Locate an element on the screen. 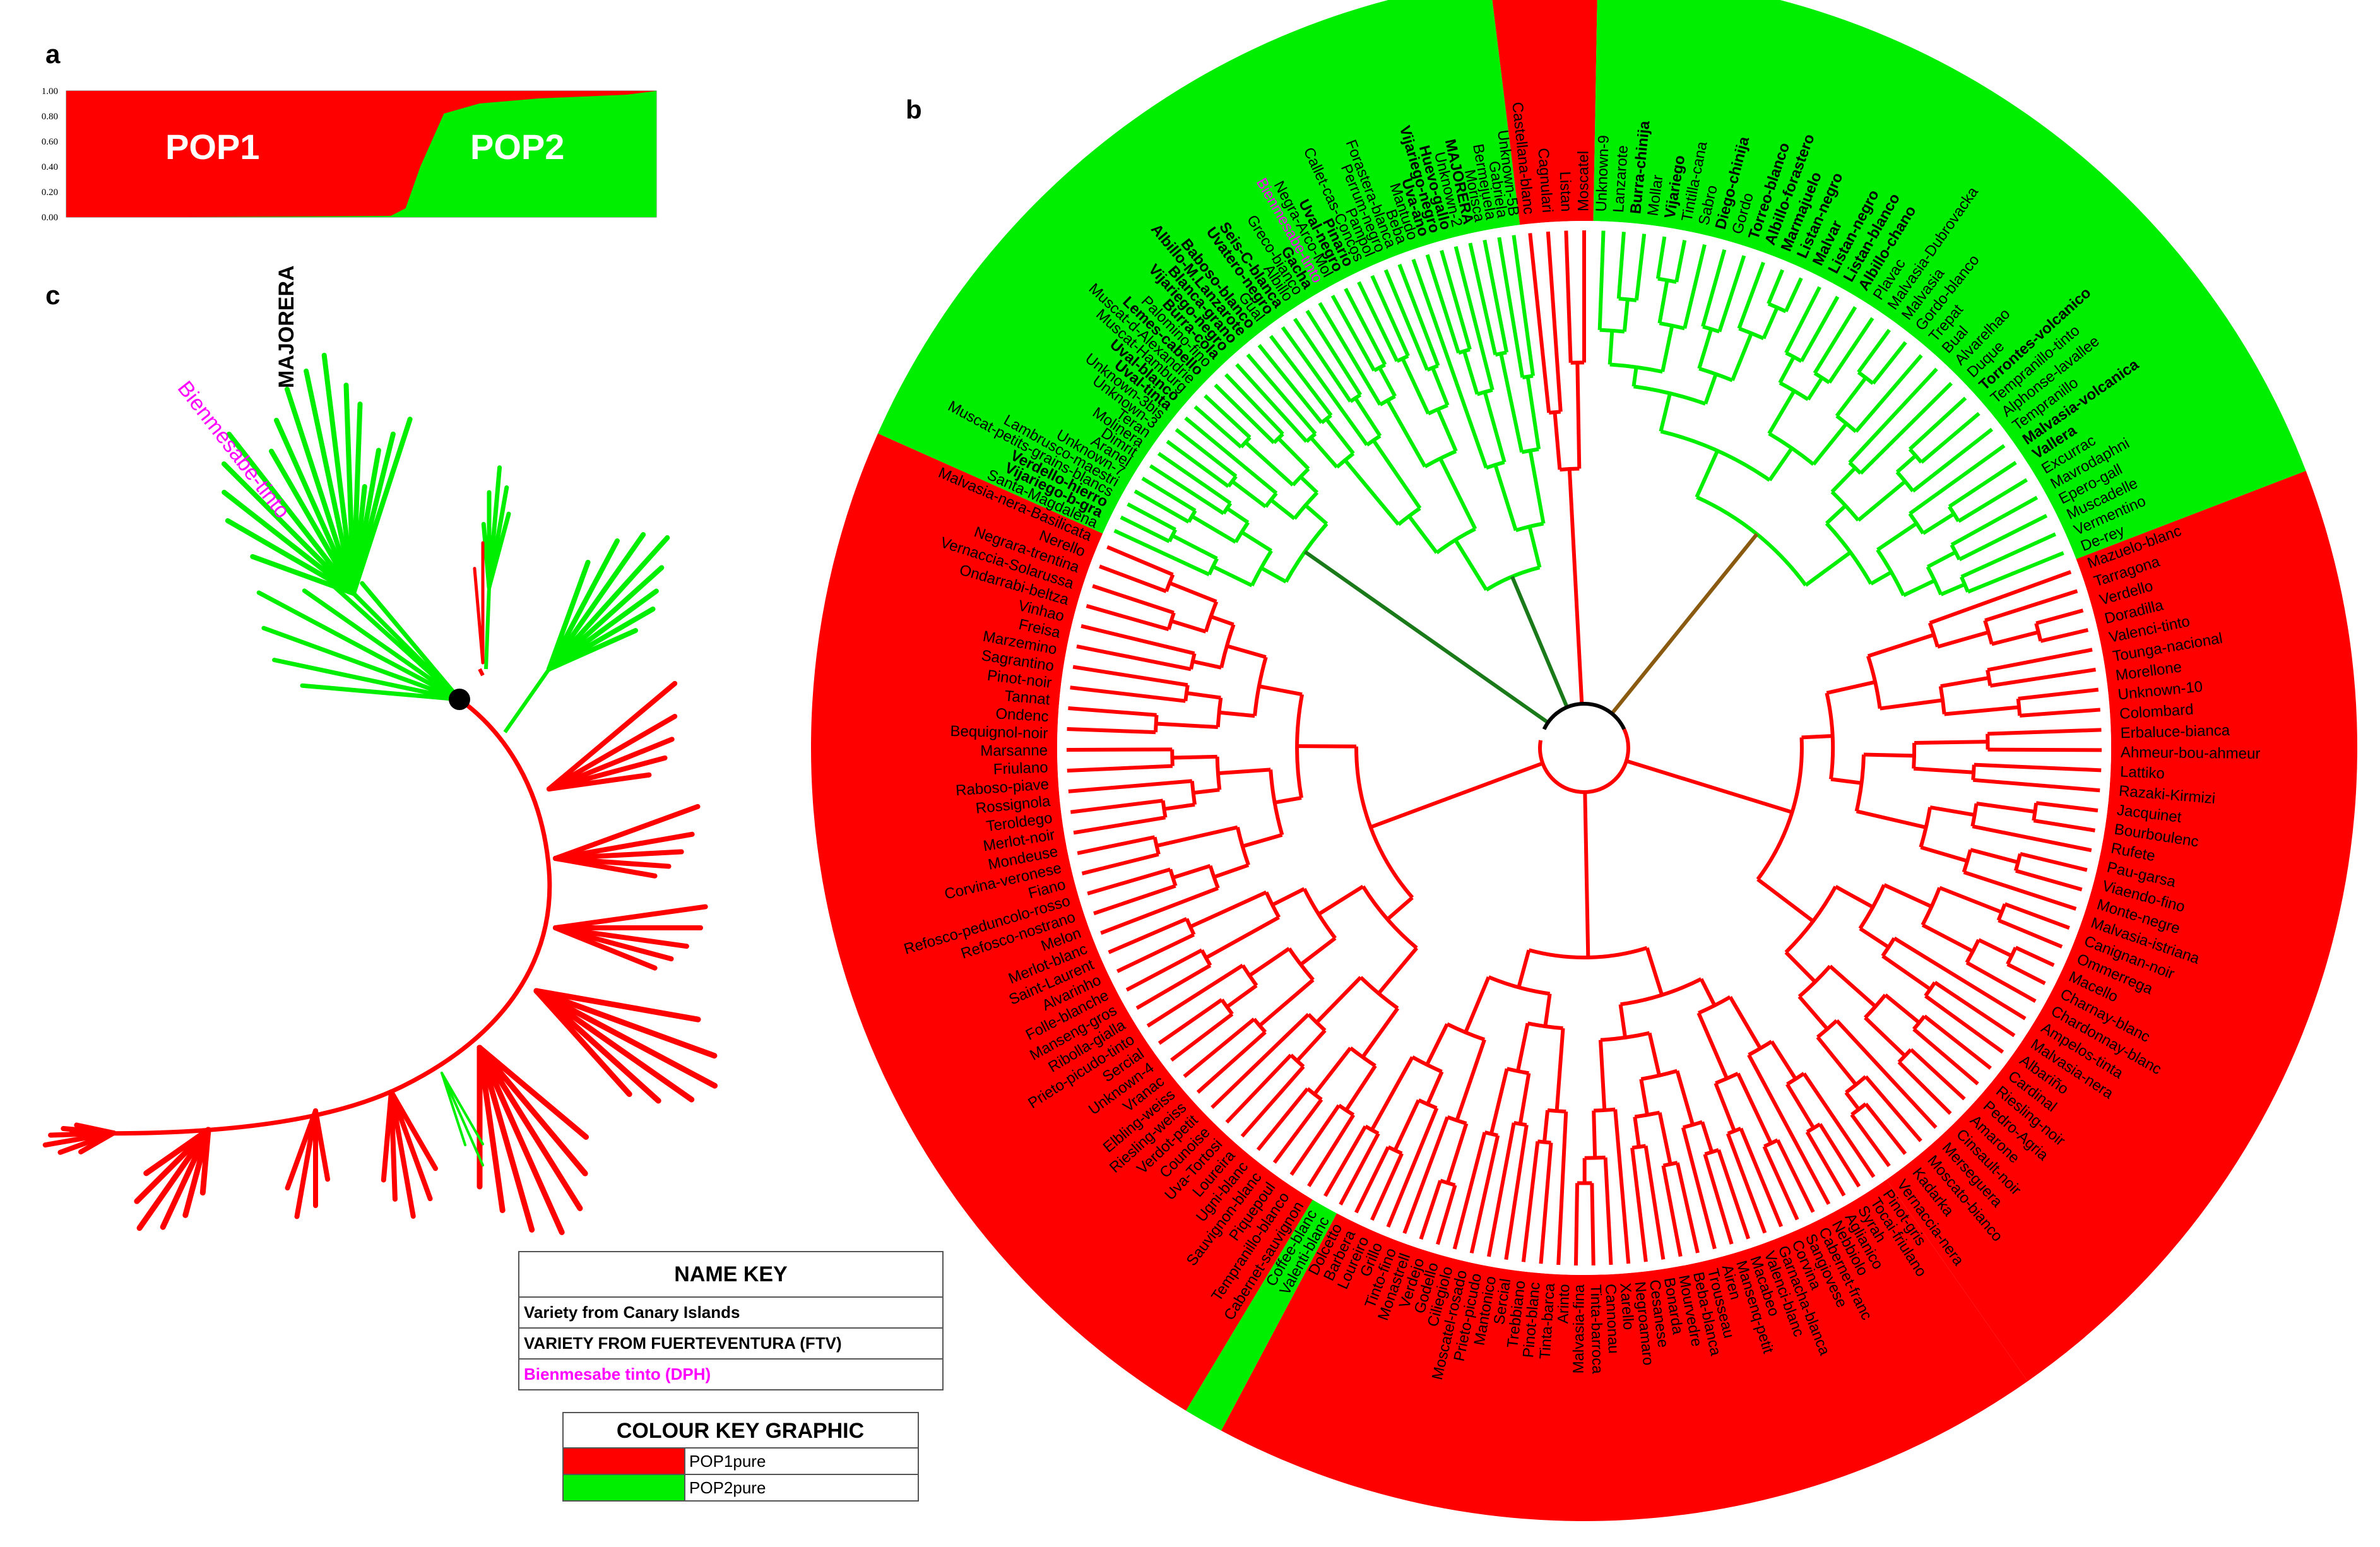 The height and width of the screenshot is (1547, 2380). name-key-title: NAME KEY is located at coordinates (731, 1274).